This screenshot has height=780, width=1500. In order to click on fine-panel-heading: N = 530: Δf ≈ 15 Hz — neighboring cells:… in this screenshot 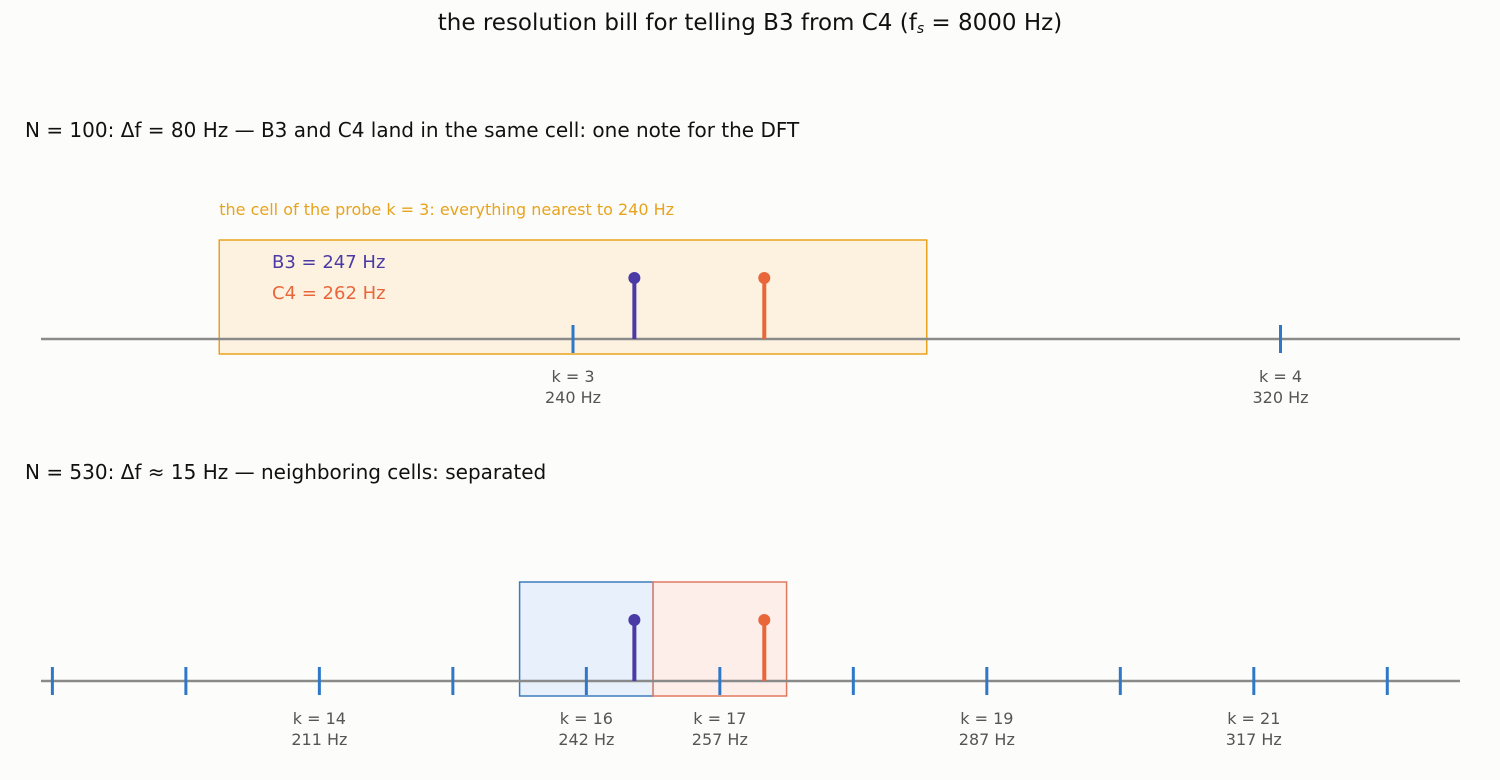, I will do `click(286, 472)`.